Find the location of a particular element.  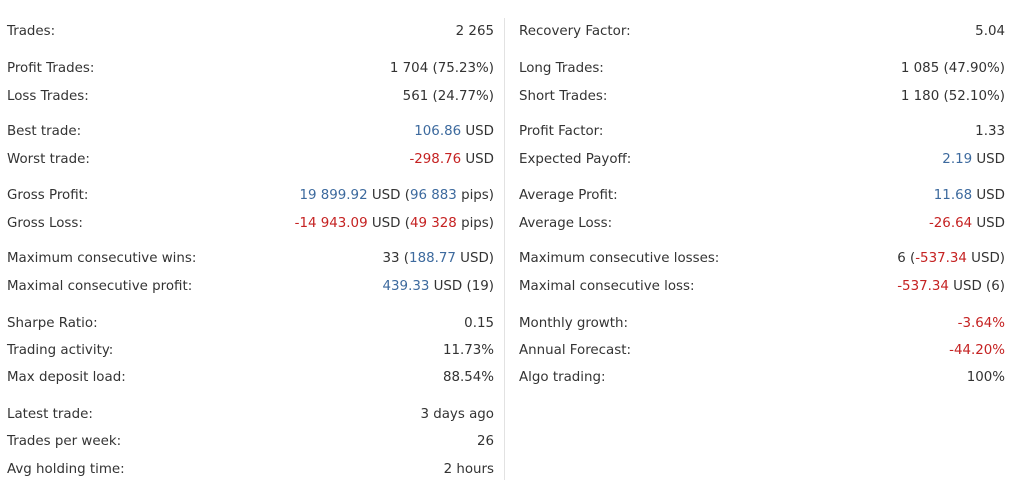

stat-row-avg-holding-time: Avg holding time: 2 hours is located at coordinates (250, 469).